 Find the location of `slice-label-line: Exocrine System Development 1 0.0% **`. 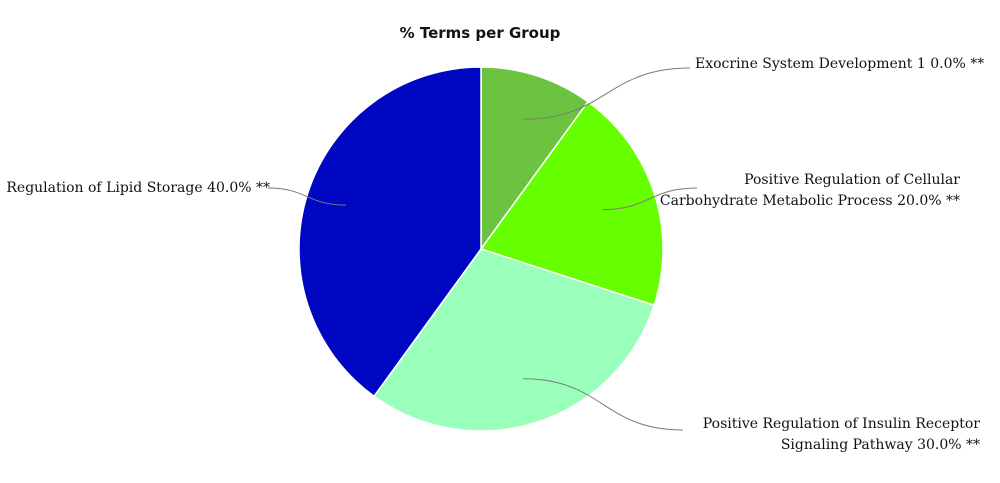

slice-label-line: Exocrine System Development 1 0.0% ** is located at coordinates (839, 64).